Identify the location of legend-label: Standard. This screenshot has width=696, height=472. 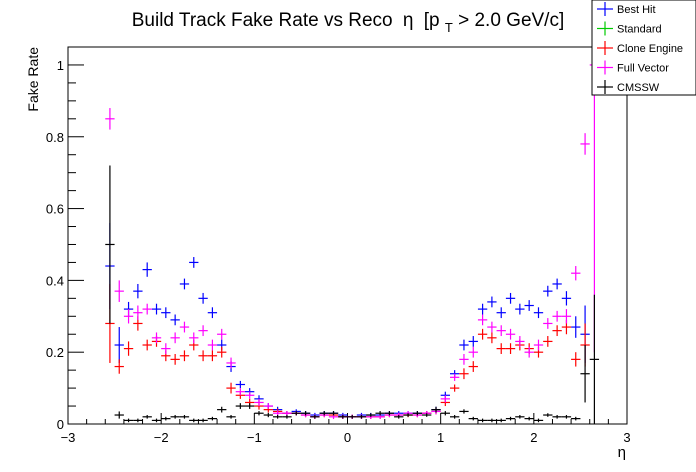
(639, 30).